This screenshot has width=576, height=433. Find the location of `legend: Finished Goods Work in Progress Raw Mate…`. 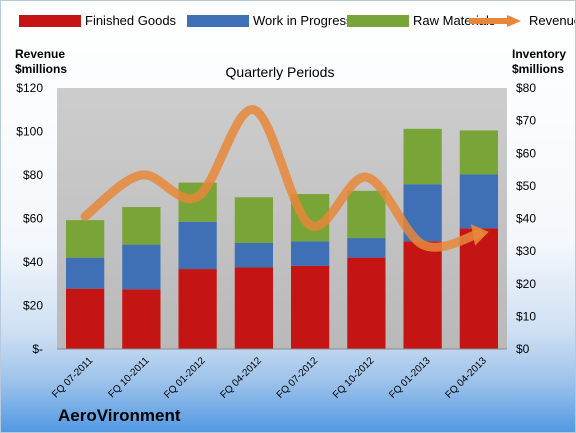

legend: Finished Goods Work in Progress Raw Mate… is located at coordinates (288, 25).